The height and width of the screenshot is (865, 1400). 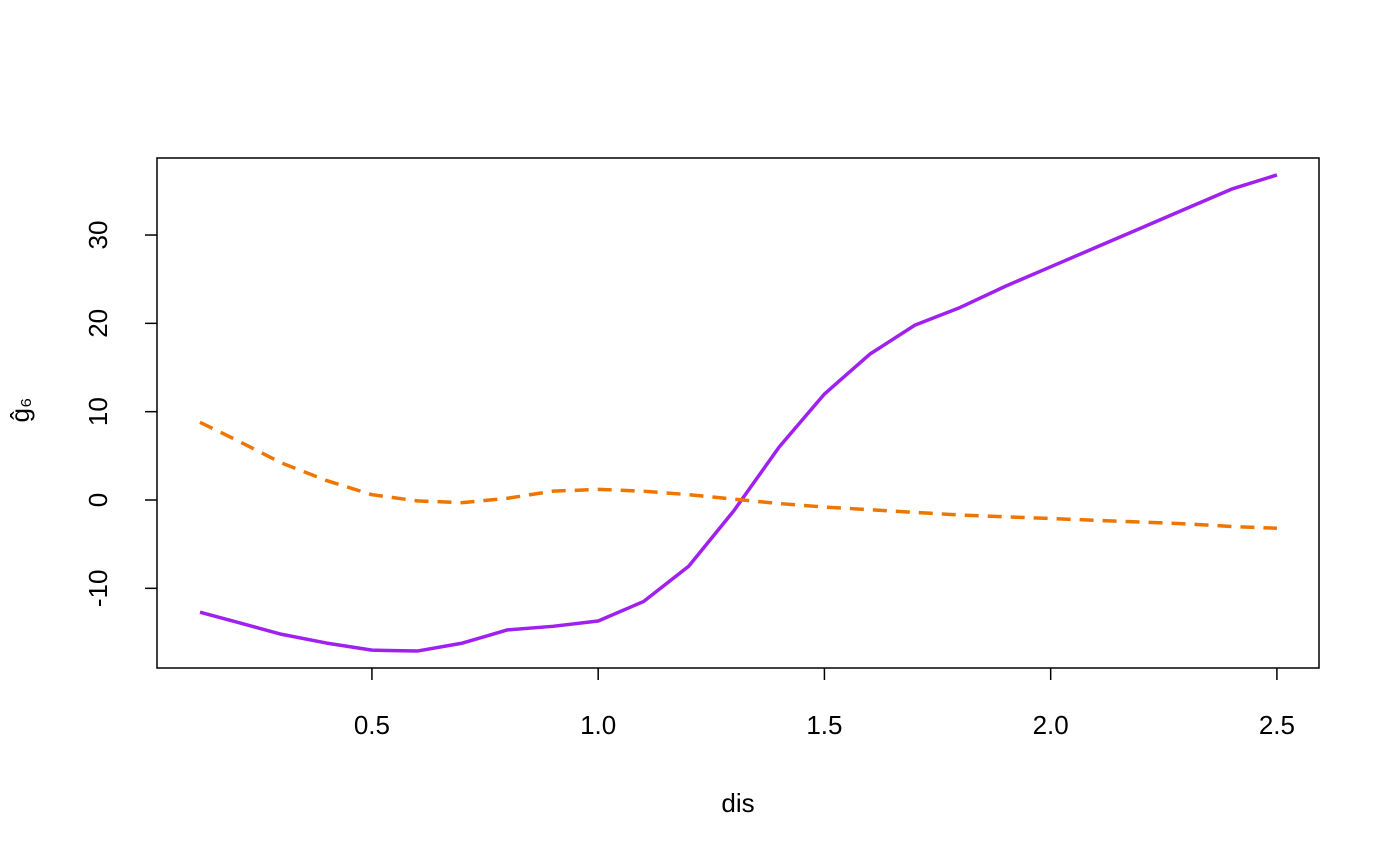 I want to click on x-tick-label: 2.5, so click(x=1277, y=725).